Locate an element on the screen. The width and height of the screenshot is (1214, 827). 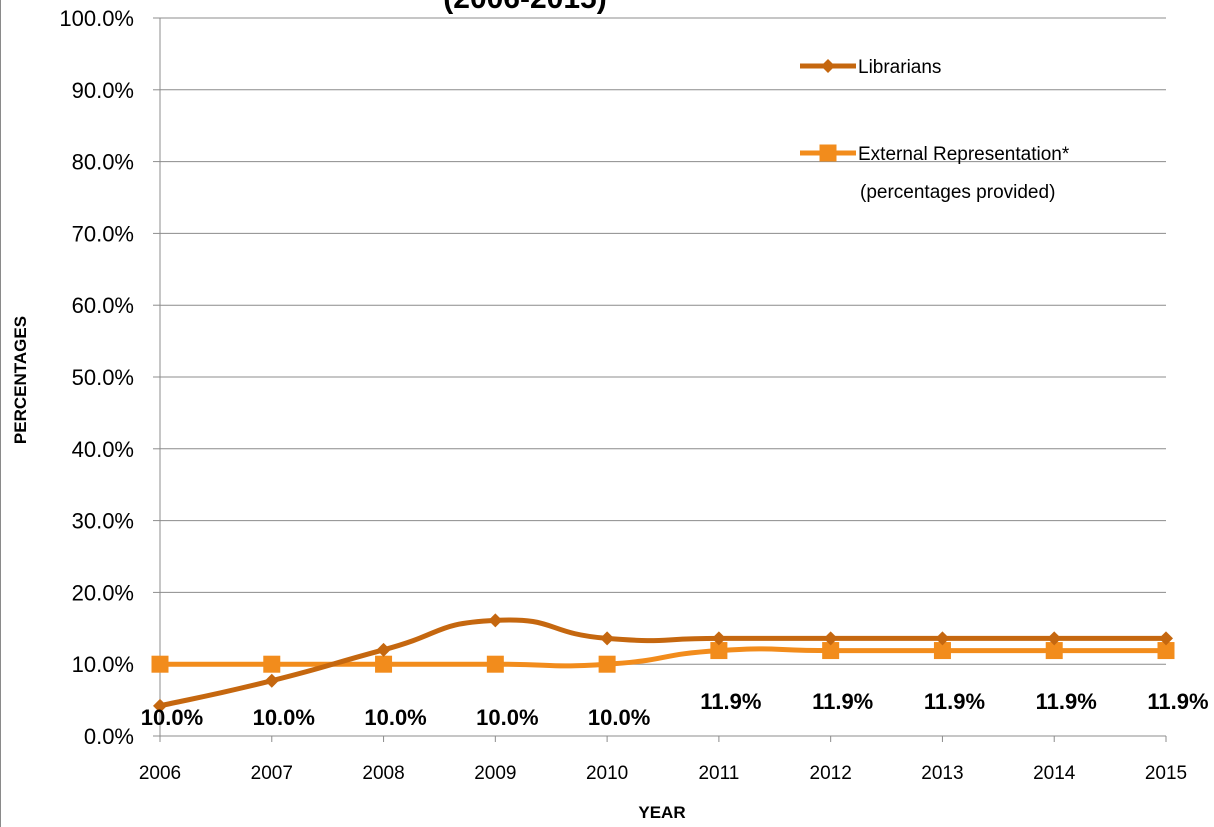
legend-label-external-representation: External Representation* is located at coordinates (964, 154).